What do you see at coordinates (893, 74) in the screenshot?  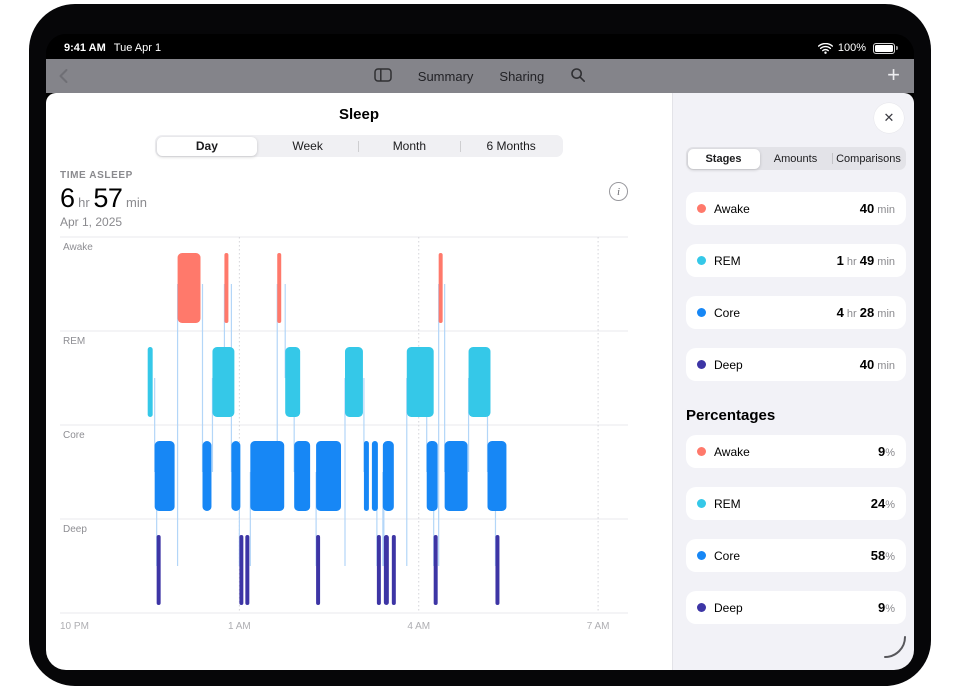 I see `add-button: +` at bounding box center [893, 74].